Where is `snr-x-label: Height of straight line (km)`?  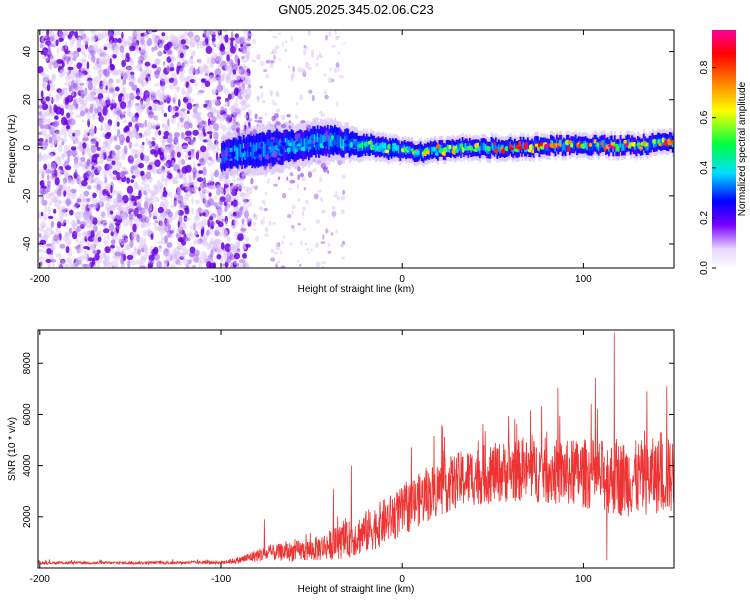
snr-x-label: Height of straight line (km) is located at coordinates (356, 589).